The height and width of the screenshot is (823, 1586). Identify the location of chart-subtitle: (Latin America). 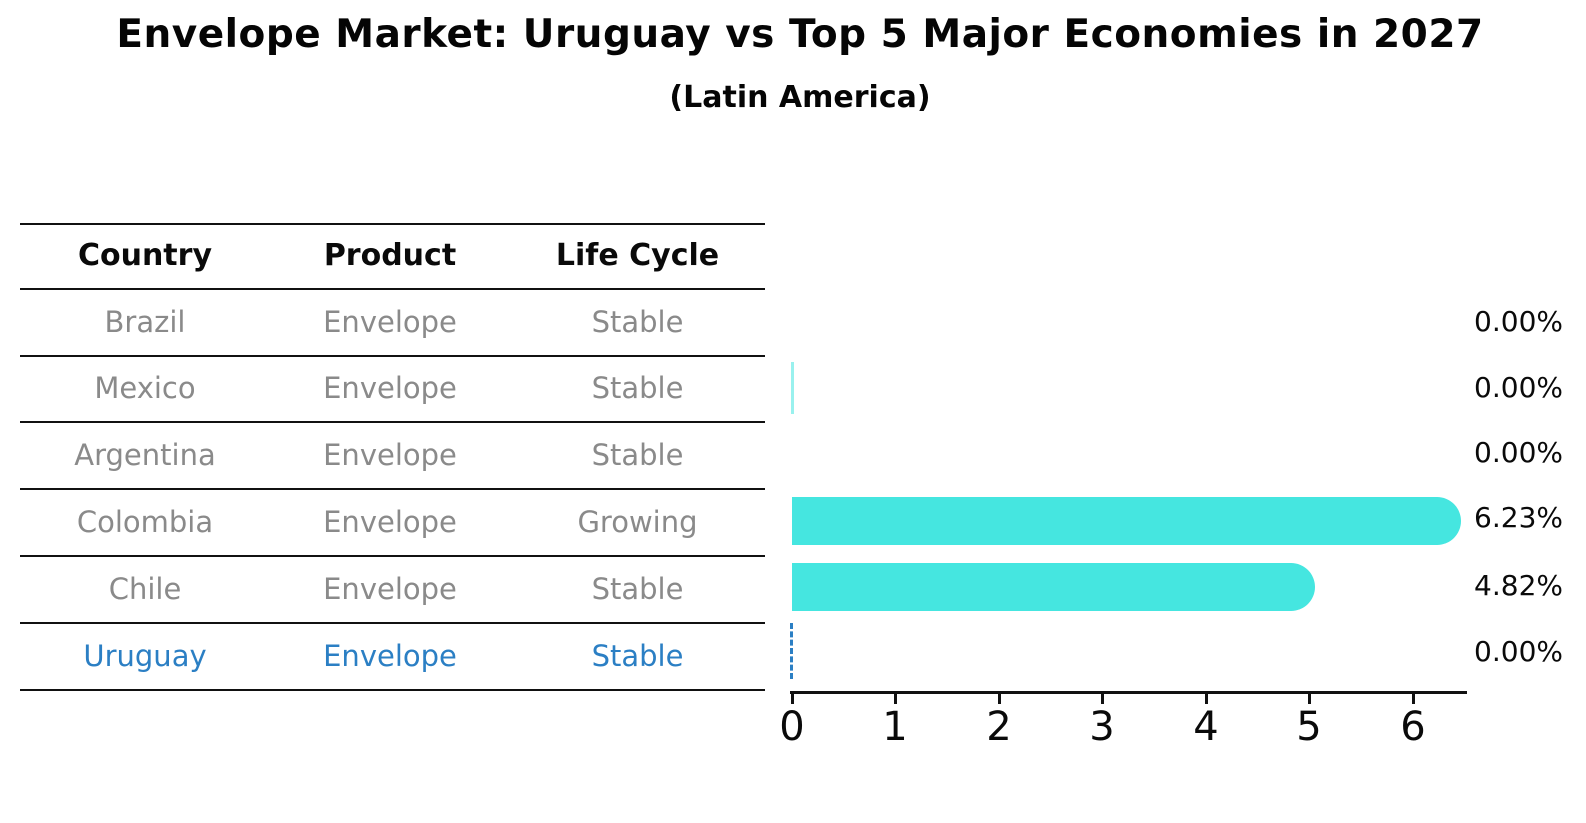
(800, 97).